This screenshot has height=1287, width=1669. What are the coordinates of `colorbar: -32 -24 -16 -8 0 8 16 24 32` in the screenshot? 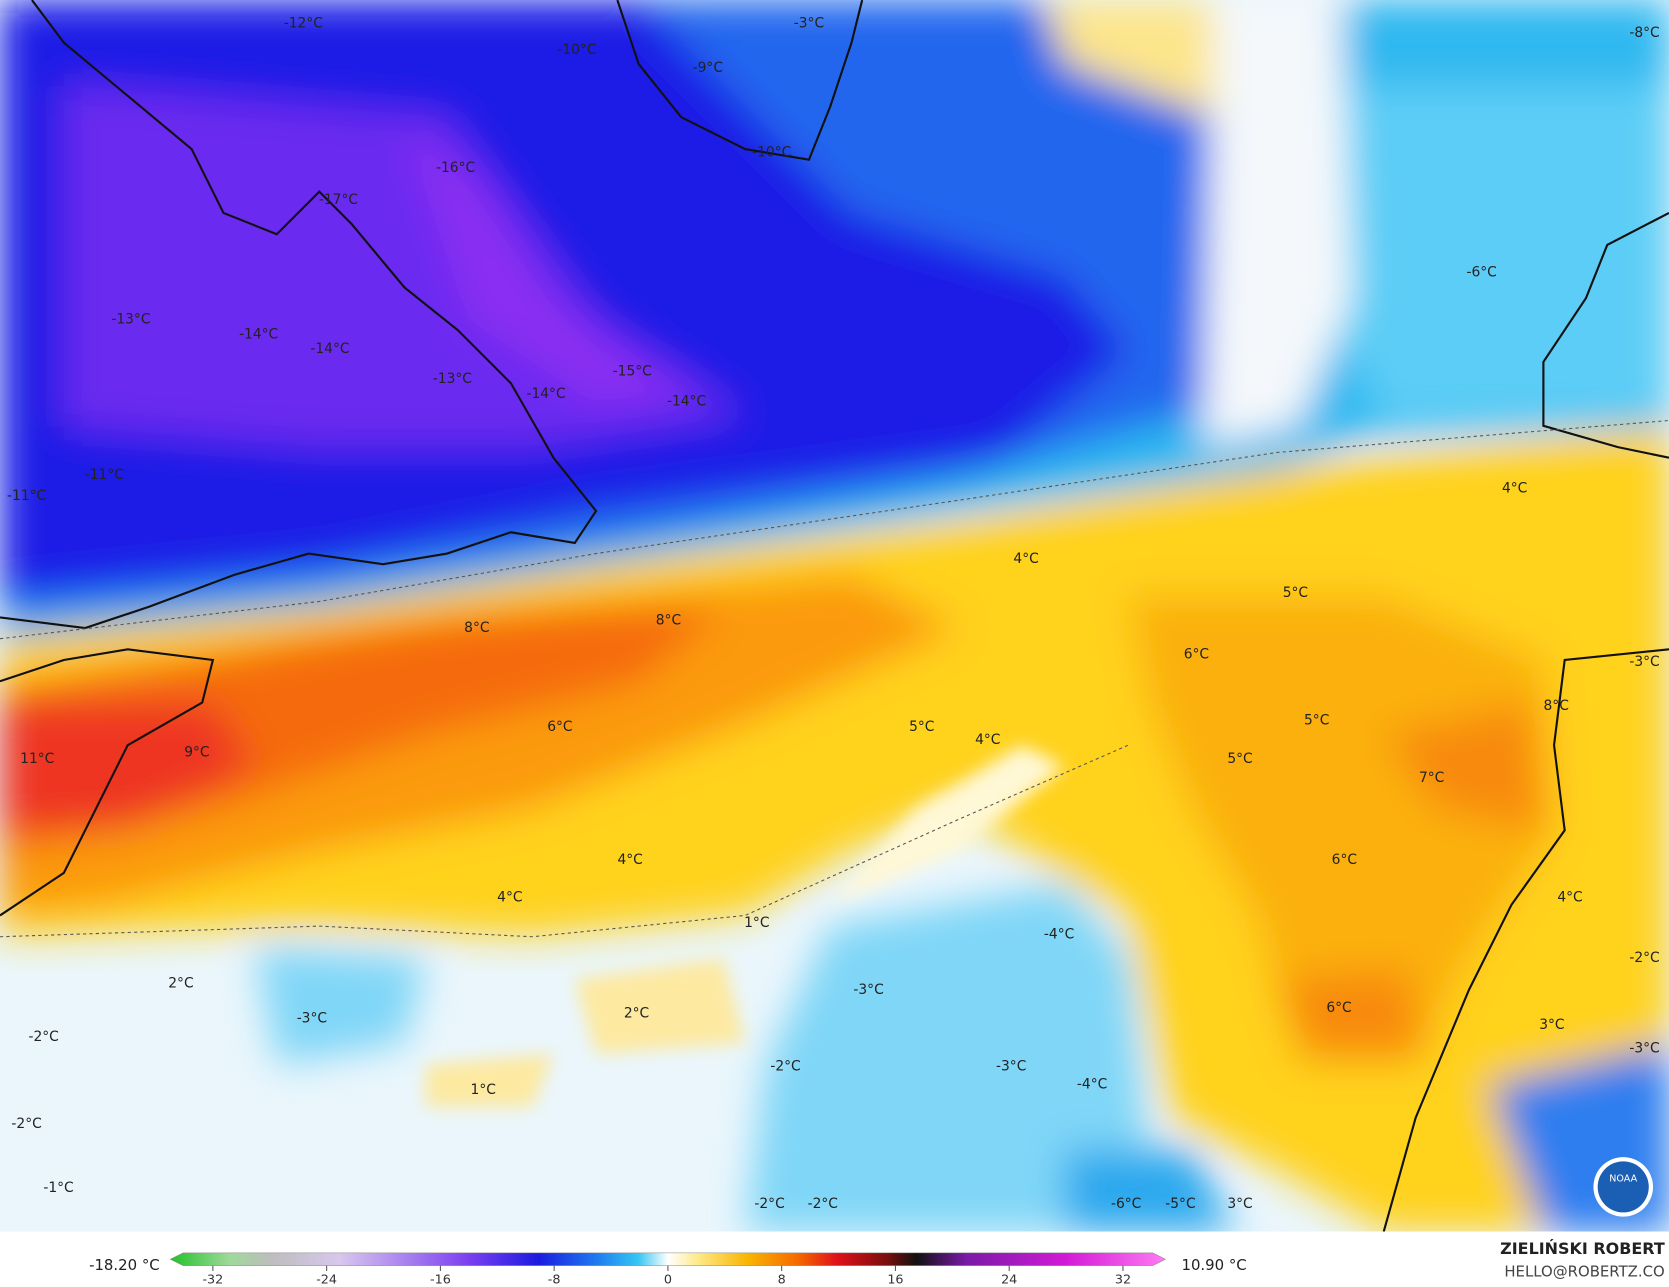 It's located at (668, 1269).